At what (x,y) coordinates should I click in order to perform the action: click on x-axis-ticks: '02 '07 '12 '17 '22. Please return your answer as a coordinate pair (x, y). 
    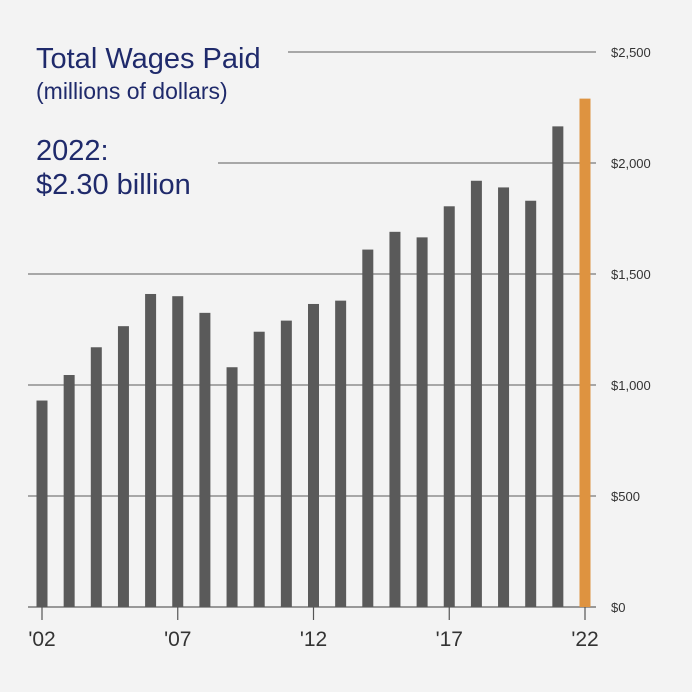
    Looking at the image, I should click on (313, 629).